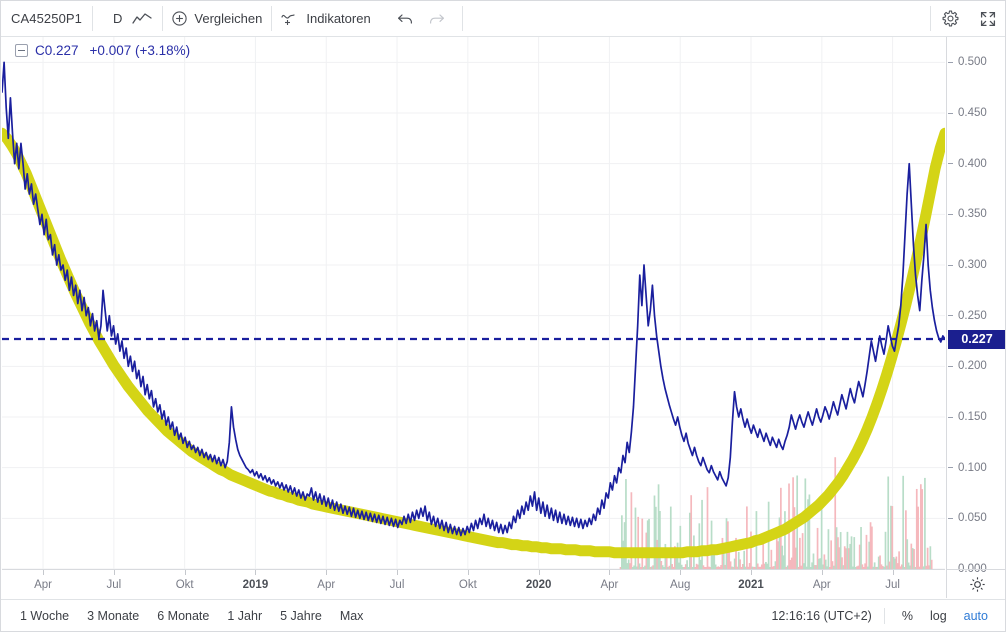  I want to click on range-button: 6 Monate, so click(183, 616).